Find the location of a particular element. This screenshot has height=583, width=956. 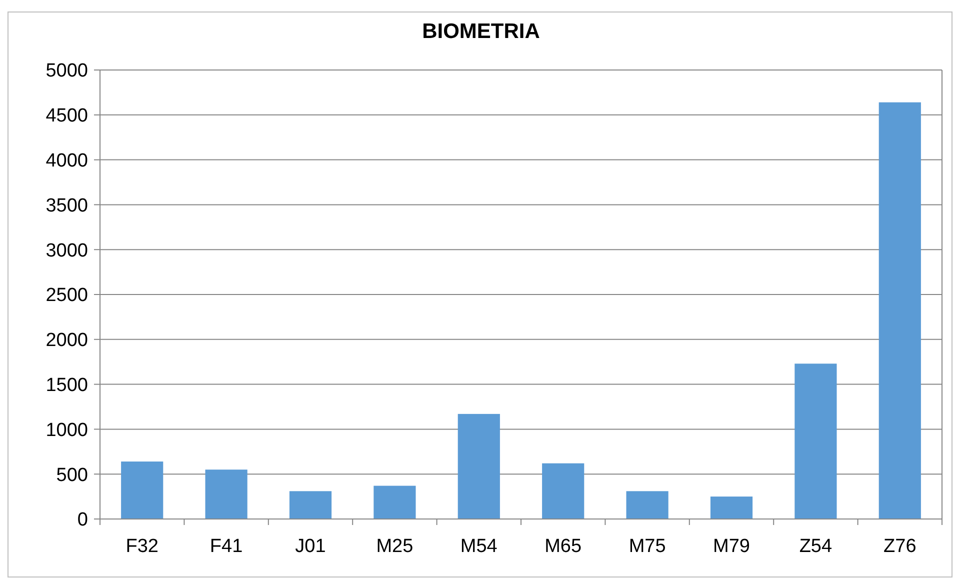

x-tick-label: M75 is located at coordinates (647, 546).